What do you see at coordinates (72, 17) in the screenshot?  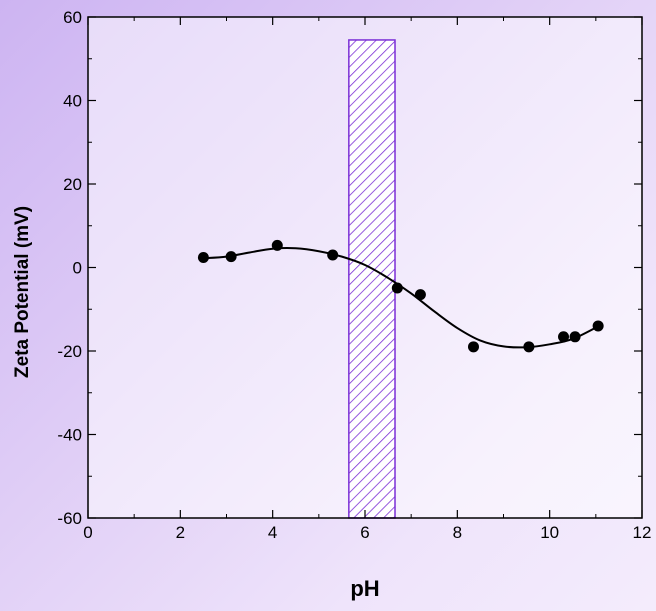 I see `y-tick-label: 60` at bounding box center [72, 17].